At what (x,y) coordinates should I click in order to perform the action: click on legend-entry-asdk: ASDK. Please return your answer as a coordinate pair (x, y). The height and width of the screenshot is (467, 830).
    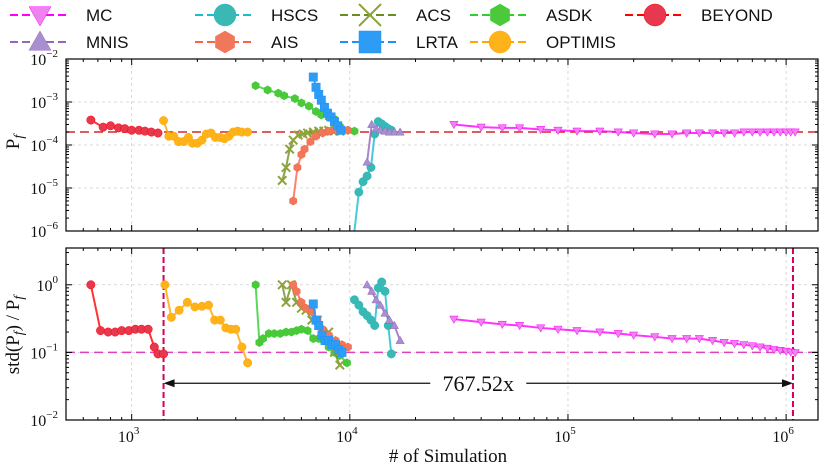
    Looking at the image, I should click on (531, 15).